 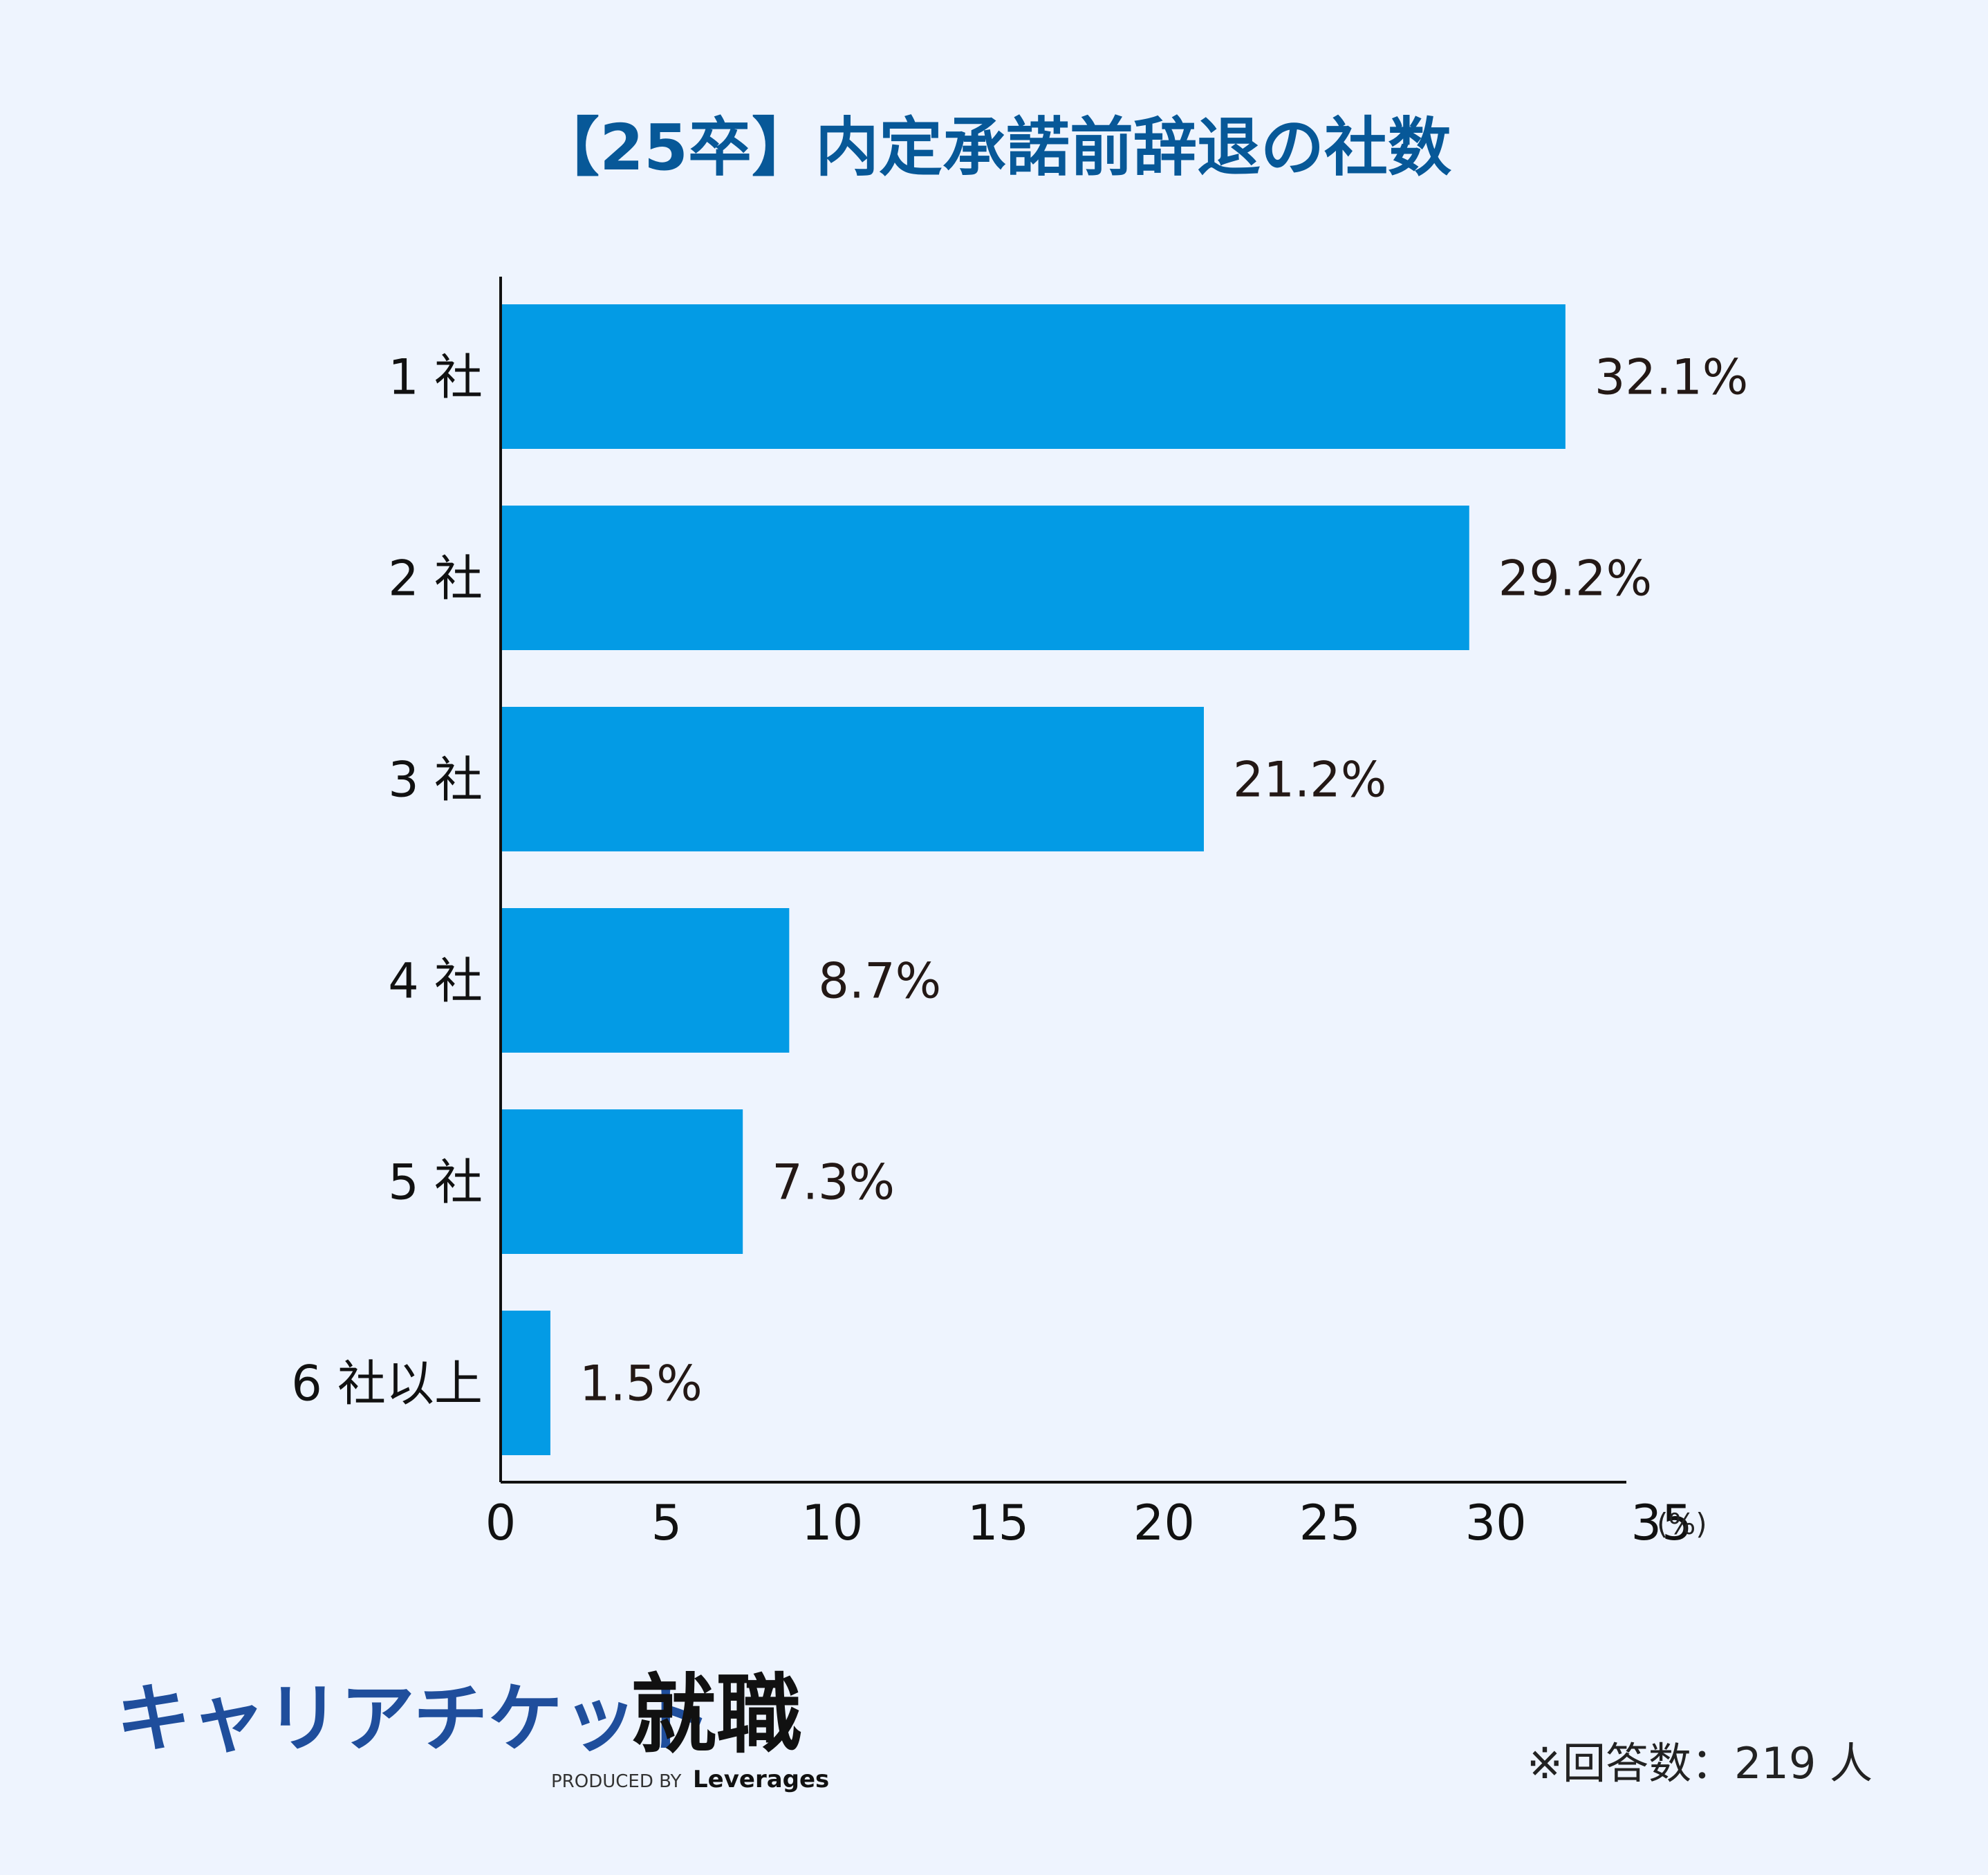 What do you see at coordinates (435, 377) in the screenshot?
I see `category-label-1: 1 社` at bounding box center [435, 377].